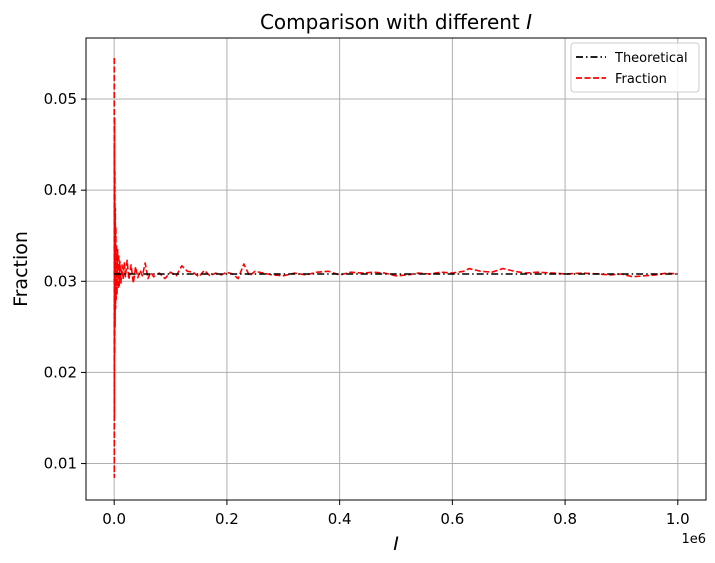  What do you see at coordinates (60, 372) in the screenshot?
I see `y-tick-label: 0.02` at bounding box center [60, 372].